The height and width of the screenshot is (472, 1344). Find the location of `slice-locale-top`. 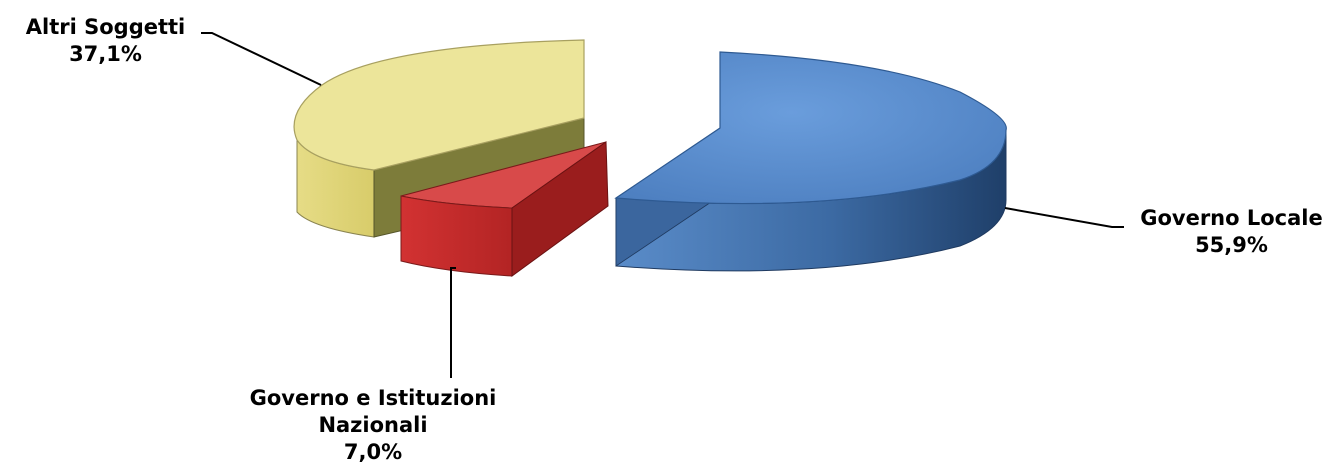

slice-locale-top is located at coordinates (810, 128).